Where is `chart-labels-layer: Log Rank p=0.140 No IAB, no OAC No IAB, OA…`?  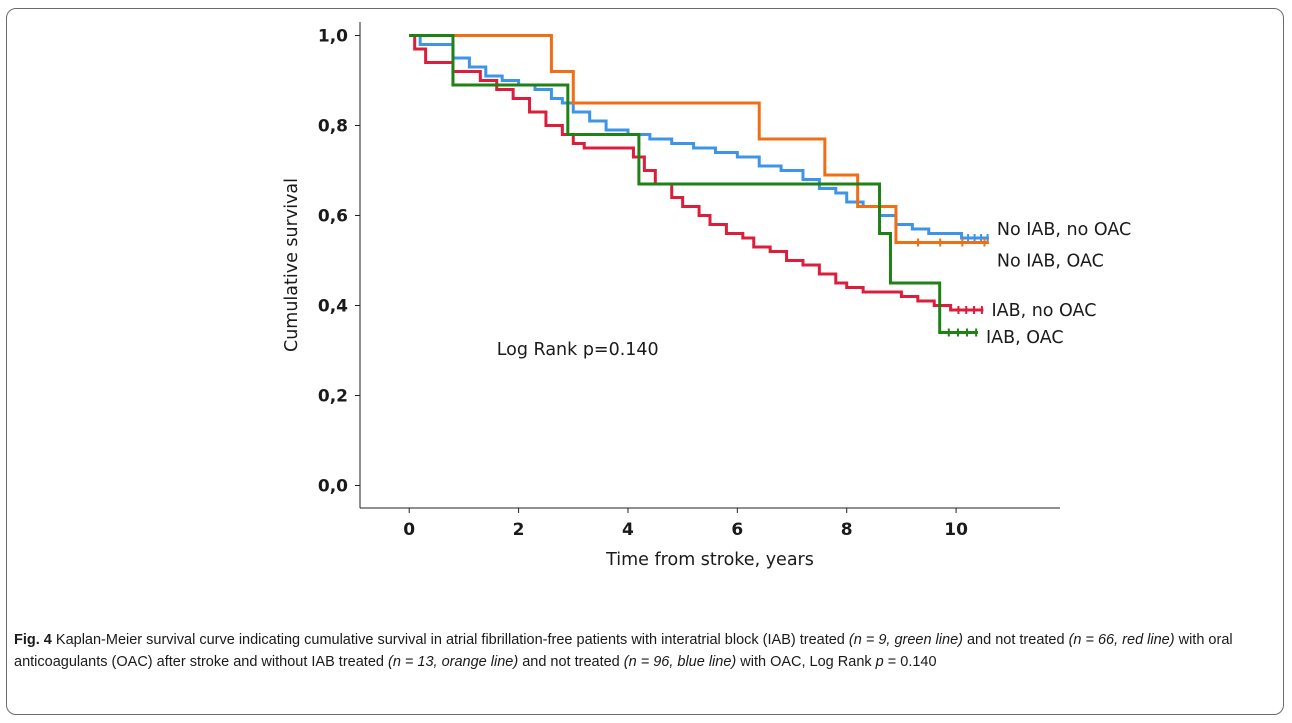 chart-labels-layer: Log Rank p=0.140 No IAB, no OAC No IAB, OA… is located at coordinates (814, 290).